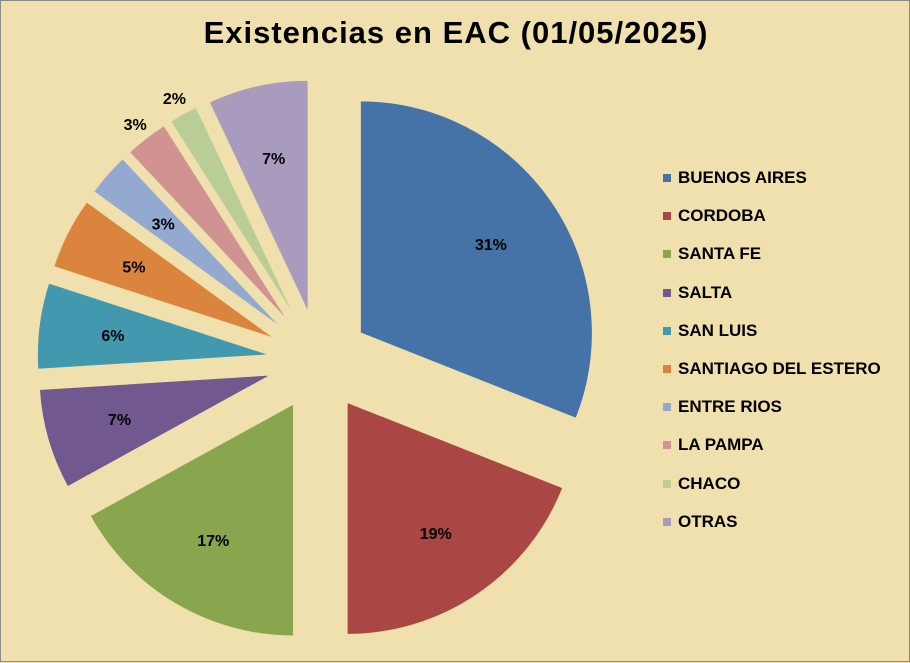  Describe the element at coordinates (133, 268) in the screenshot. I see `slice-label: 5%` at that location.